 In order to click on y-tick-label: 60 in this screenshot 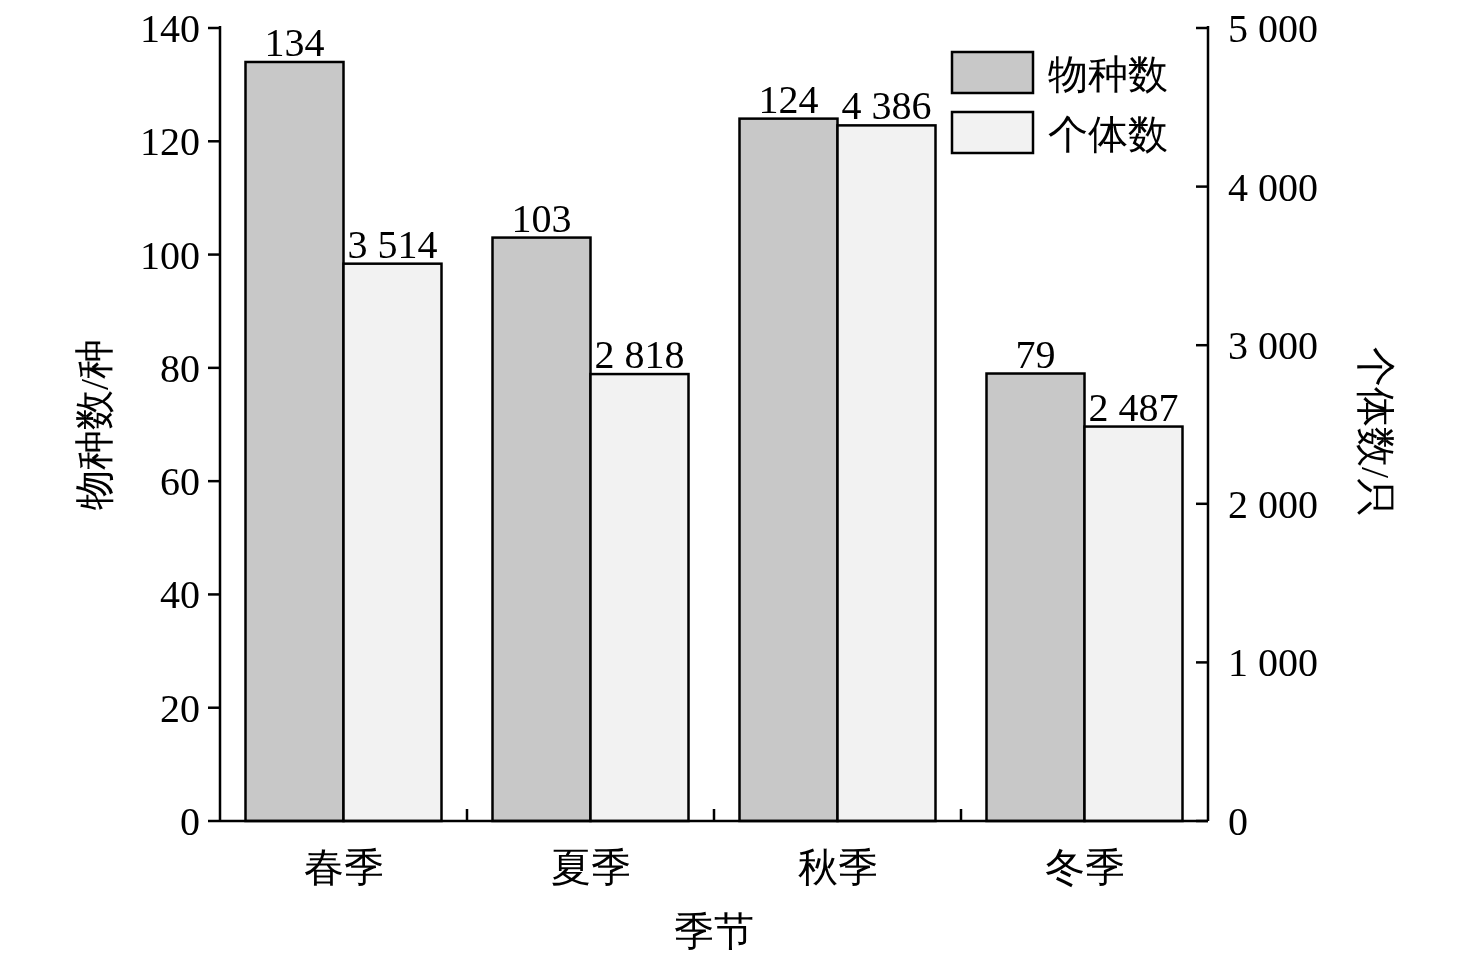, I will do `click(180, 482)`.